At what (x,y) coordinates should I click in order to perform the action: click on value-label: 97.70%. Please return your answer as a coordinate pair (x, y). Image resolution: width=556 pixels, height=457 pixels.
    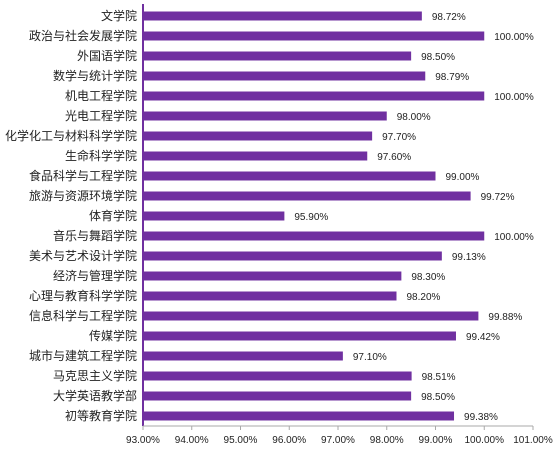
    Looking at the image, I should click on (399, 137).